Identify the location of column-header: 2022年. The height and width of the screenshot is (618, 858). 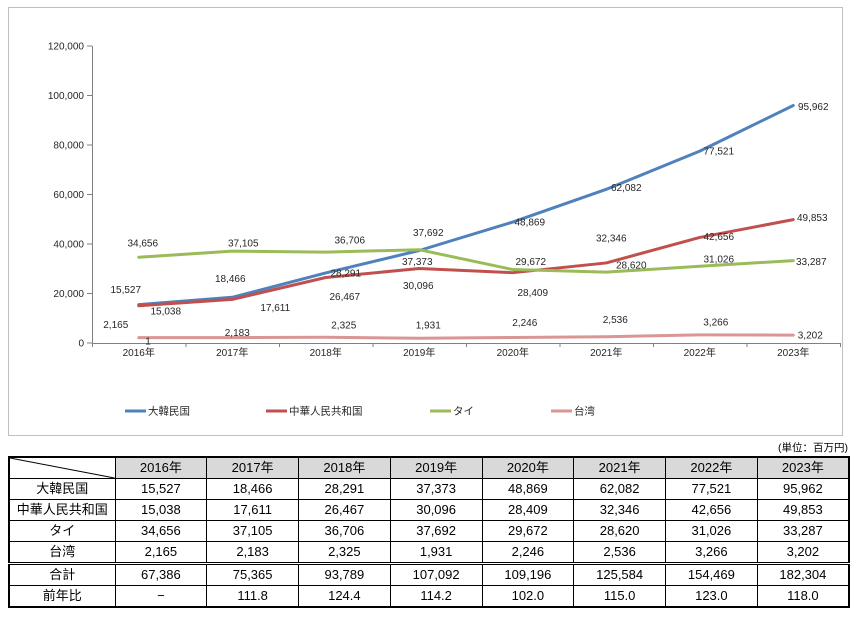
(711, 467).